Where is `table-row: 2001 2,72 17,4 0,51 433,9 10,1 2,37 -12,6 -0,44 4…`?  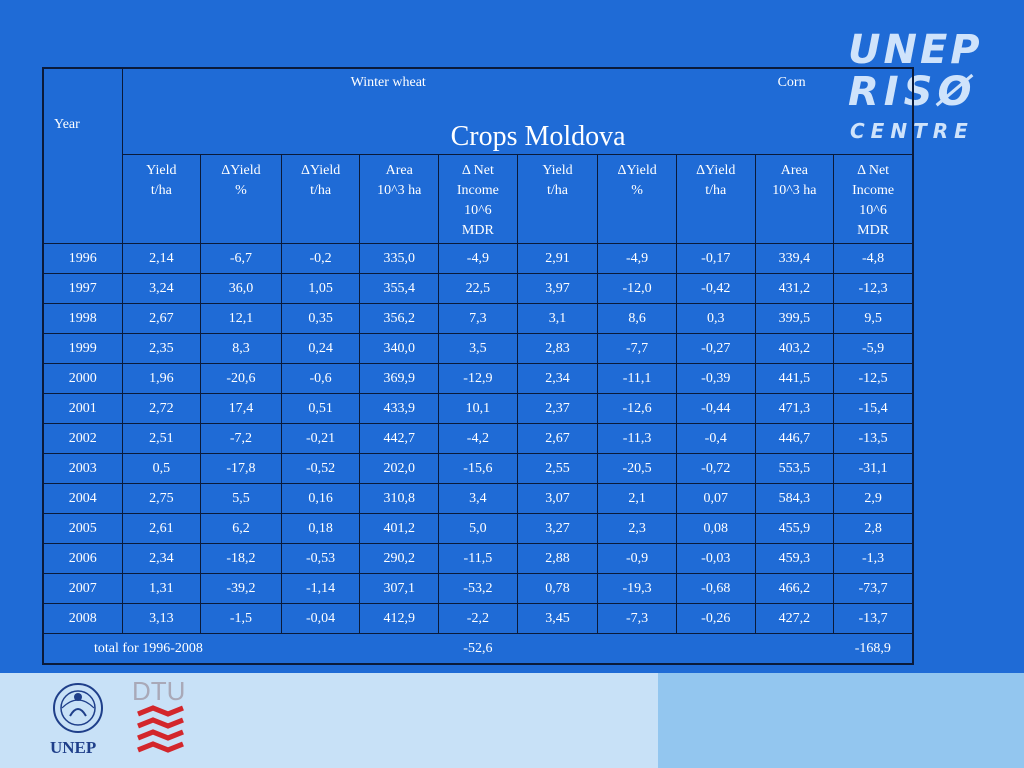 table-row: 2001 2,72 17,4 0,51 433,9 10,1 2,37 -12,6 -0,44 4… is located at coordinates (478, 408).